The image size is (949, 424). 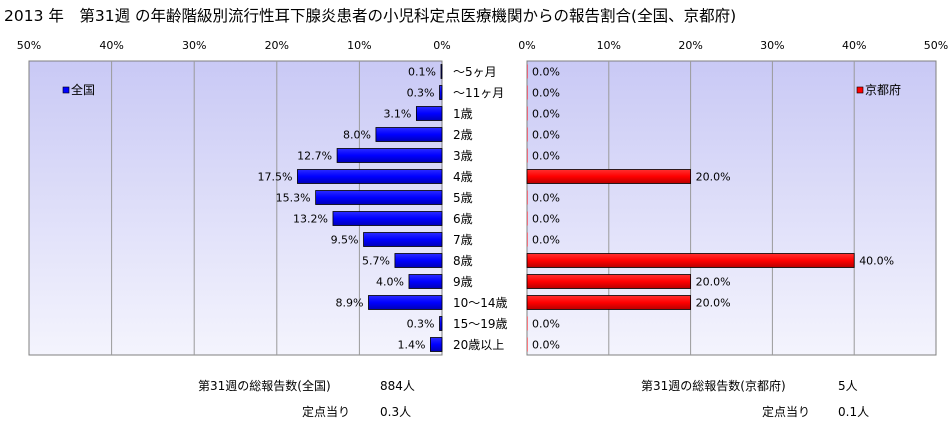 I want to click on left-tick-label: 40%, so click(x=111, y=45).